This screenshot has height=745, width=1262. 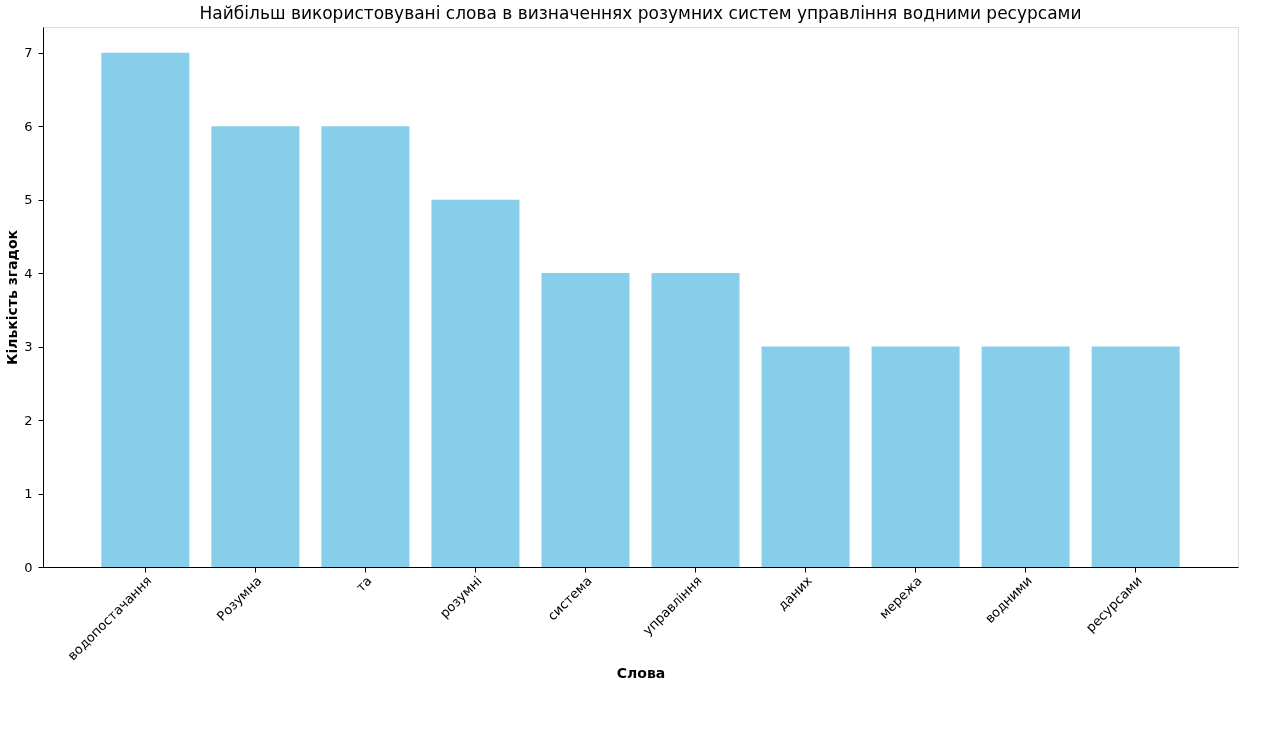 I want to click on y-tick-label: 1, so click(x=28, y=494).